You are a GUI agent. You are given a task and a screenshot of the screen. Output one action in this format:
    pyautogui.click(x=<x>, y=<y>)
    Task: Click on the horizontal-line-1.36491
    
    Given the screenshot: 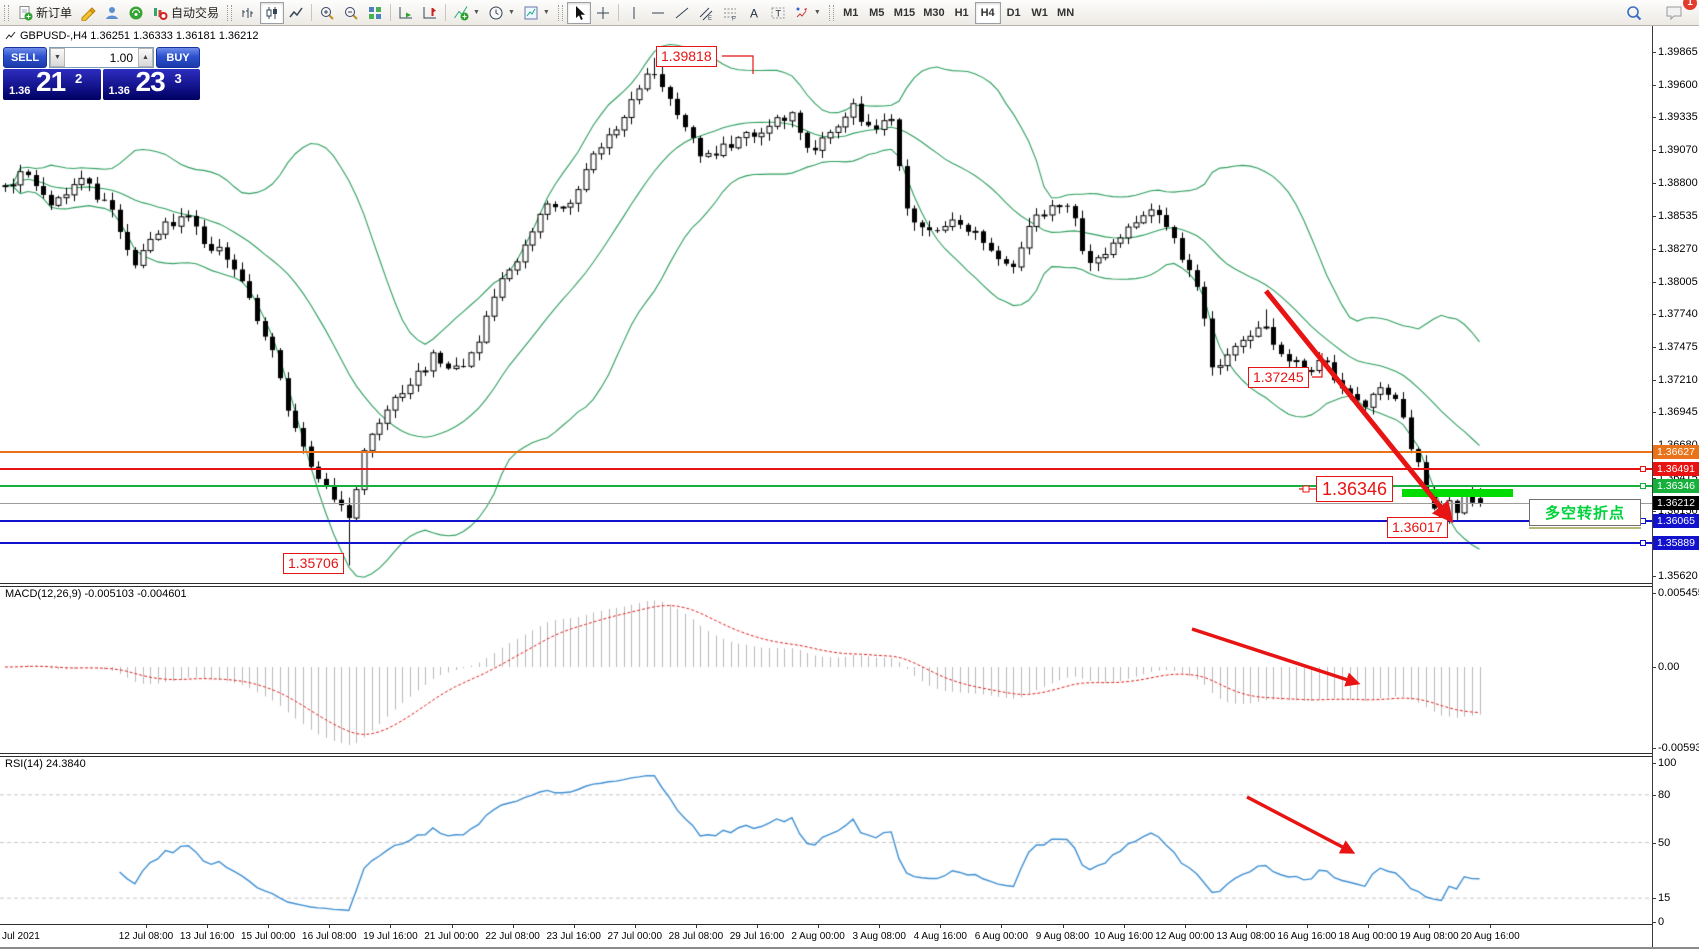 What is the action you would take?
    pyautogui.click(x=826, y=469)
    